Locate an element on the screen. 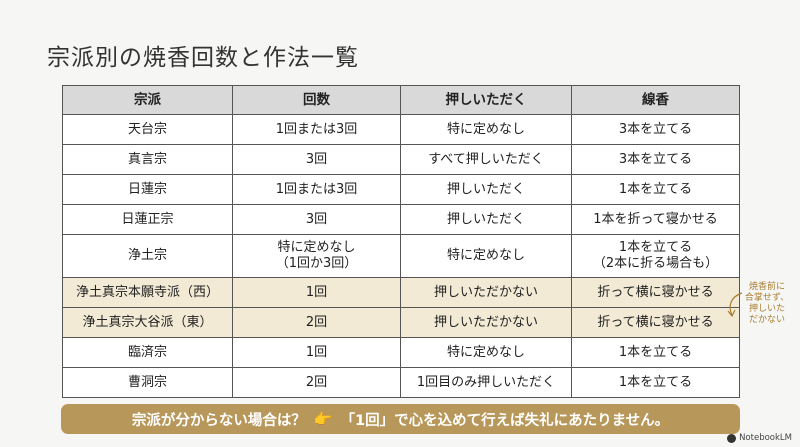 The image size is (800, 447). cell-count: 3回 is located at coordinates (316, 159).